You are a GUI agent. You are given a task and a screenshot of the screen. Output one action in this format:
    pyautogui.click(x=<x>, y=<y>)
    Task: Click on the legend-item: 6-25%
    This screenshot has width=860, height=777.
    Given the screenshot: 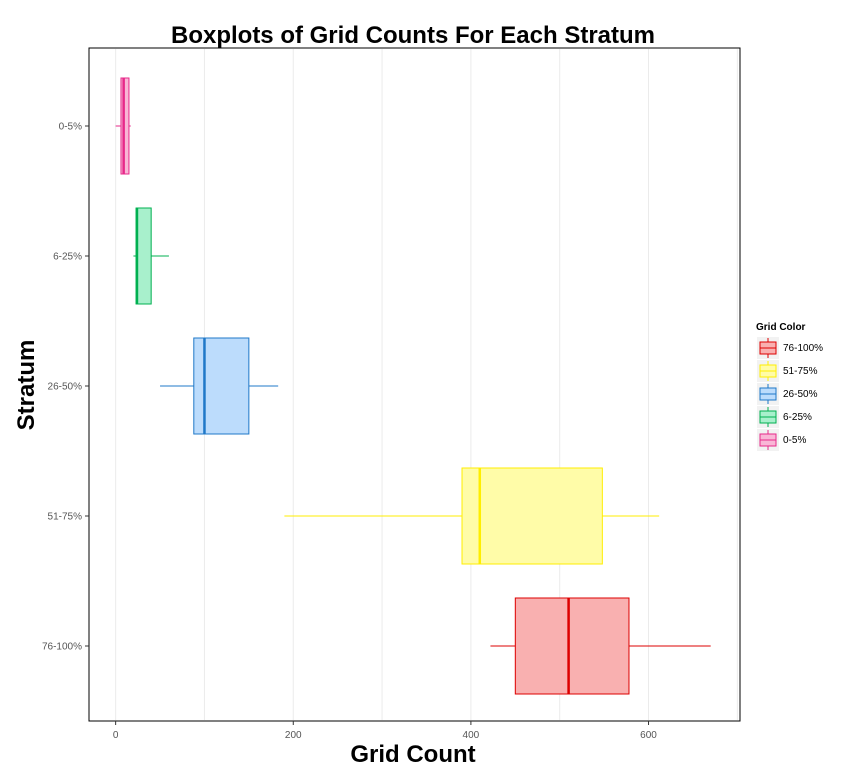 What is the action you would take?
    pyautogui.click(x=784, y=417)
    